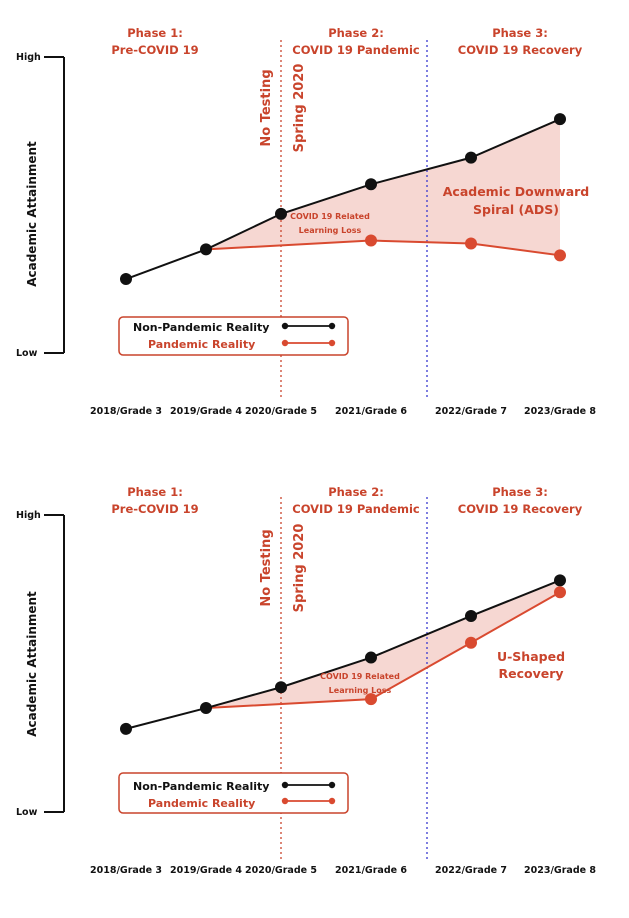 This screenshot has width=629, height=918. I want to click on phase-dividers, so click(354, 678).